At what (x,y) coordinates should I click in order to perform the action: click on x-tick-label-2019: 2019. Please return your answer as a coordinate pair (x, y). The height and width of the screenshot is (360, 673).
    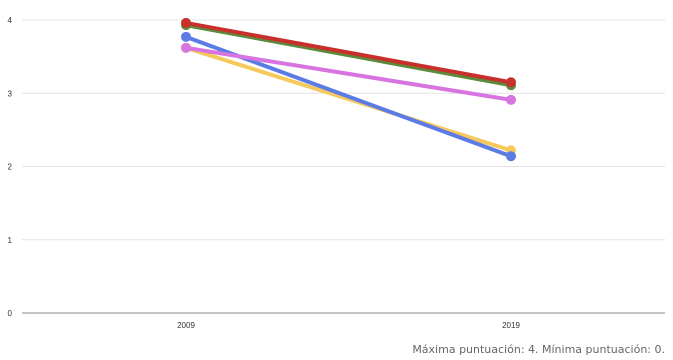
    Looking at the image, I should click on (511, 325).